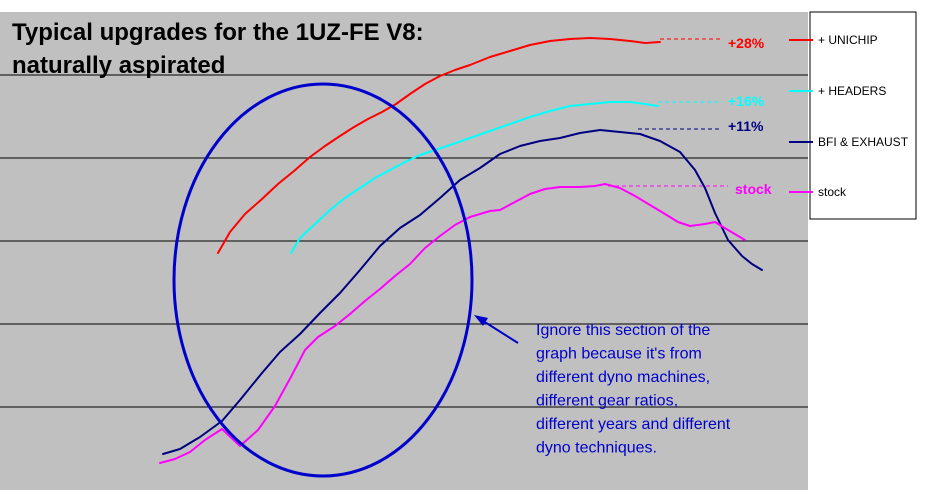  I want to click on series-end-leaders, so click(668, 112).